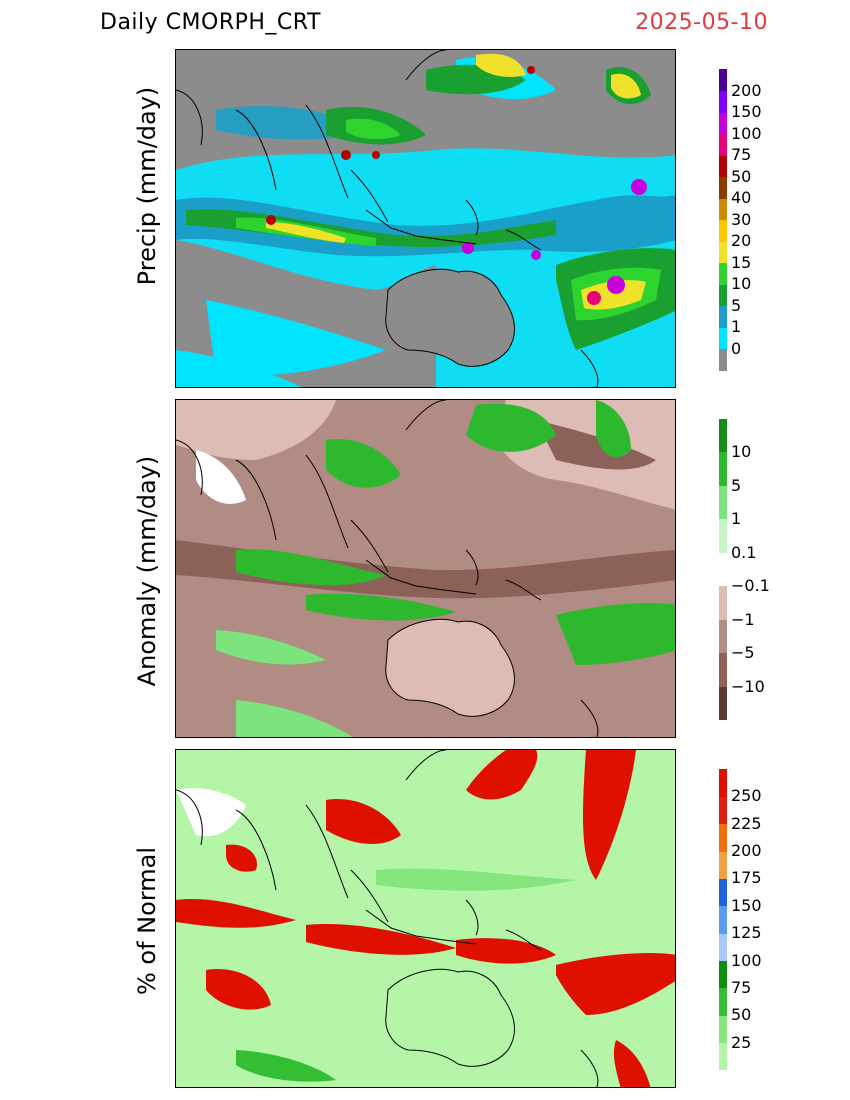  Describe the element at coordinates (736, 348) in the screenshot. I see `precip-colorbar-tick-label: 0` at that location.